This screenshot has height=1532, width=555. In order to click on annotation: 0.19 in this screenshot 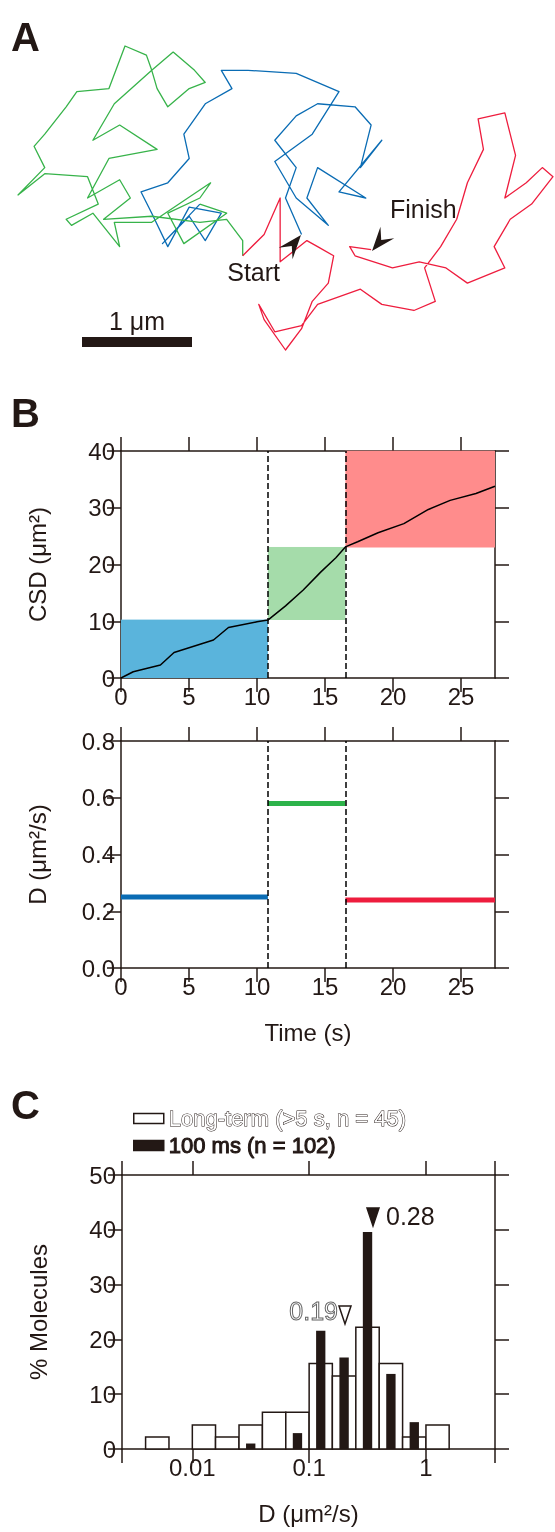, I will do `click(313, 1311)`.